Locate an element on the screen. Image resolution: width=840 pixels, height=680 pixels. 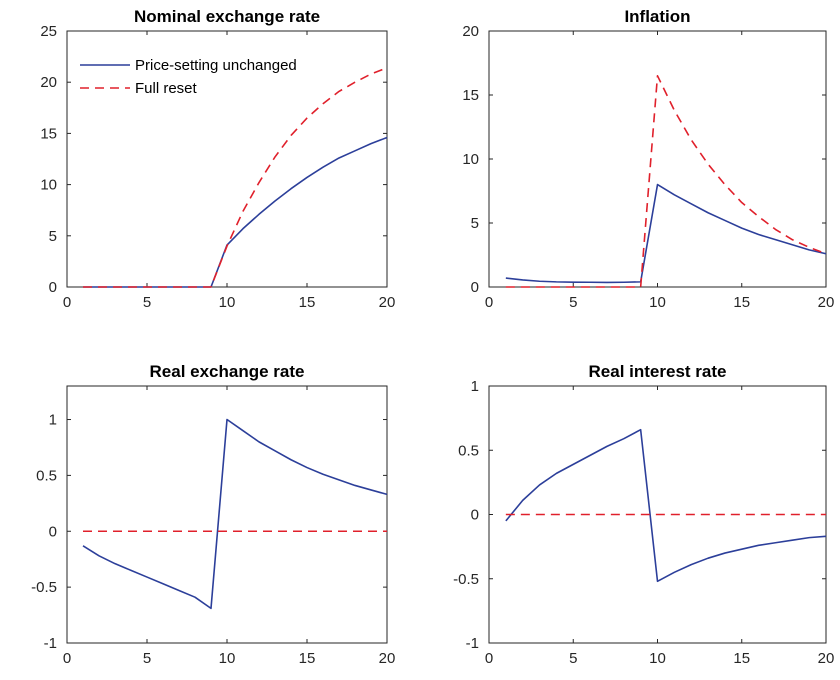
legend-label: Full reset is located at coordinates (166, 88).